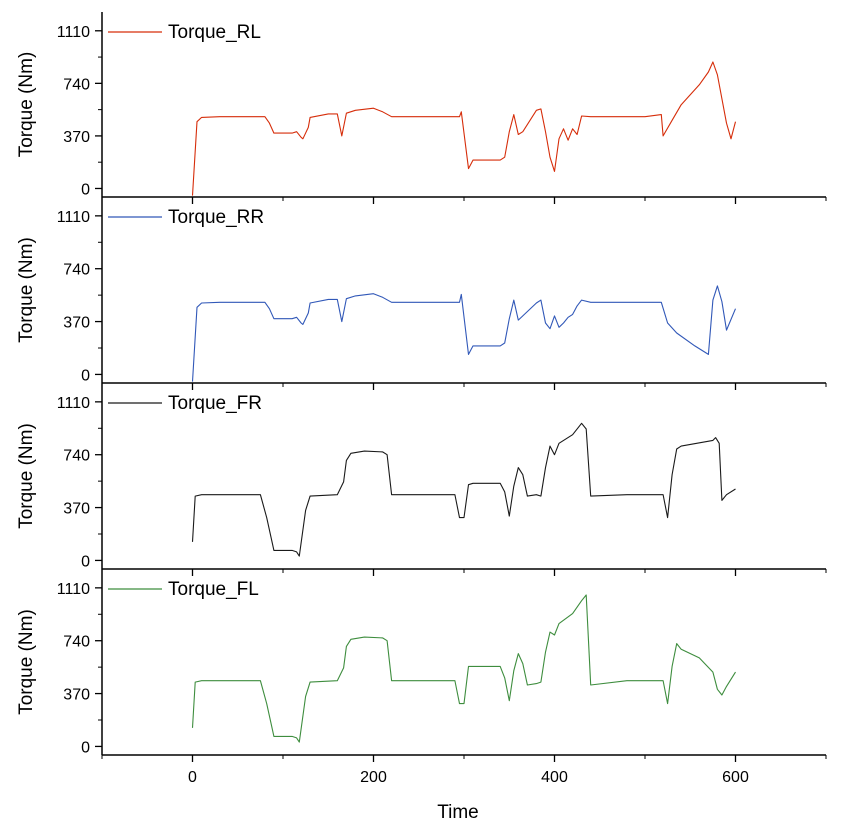 Image resolution: width=842 pixels, height=835 pixels. Describe the element at coordinates (76, 642) in the screenshot. I see `panel-3-y-tick-label: 740` at that location.